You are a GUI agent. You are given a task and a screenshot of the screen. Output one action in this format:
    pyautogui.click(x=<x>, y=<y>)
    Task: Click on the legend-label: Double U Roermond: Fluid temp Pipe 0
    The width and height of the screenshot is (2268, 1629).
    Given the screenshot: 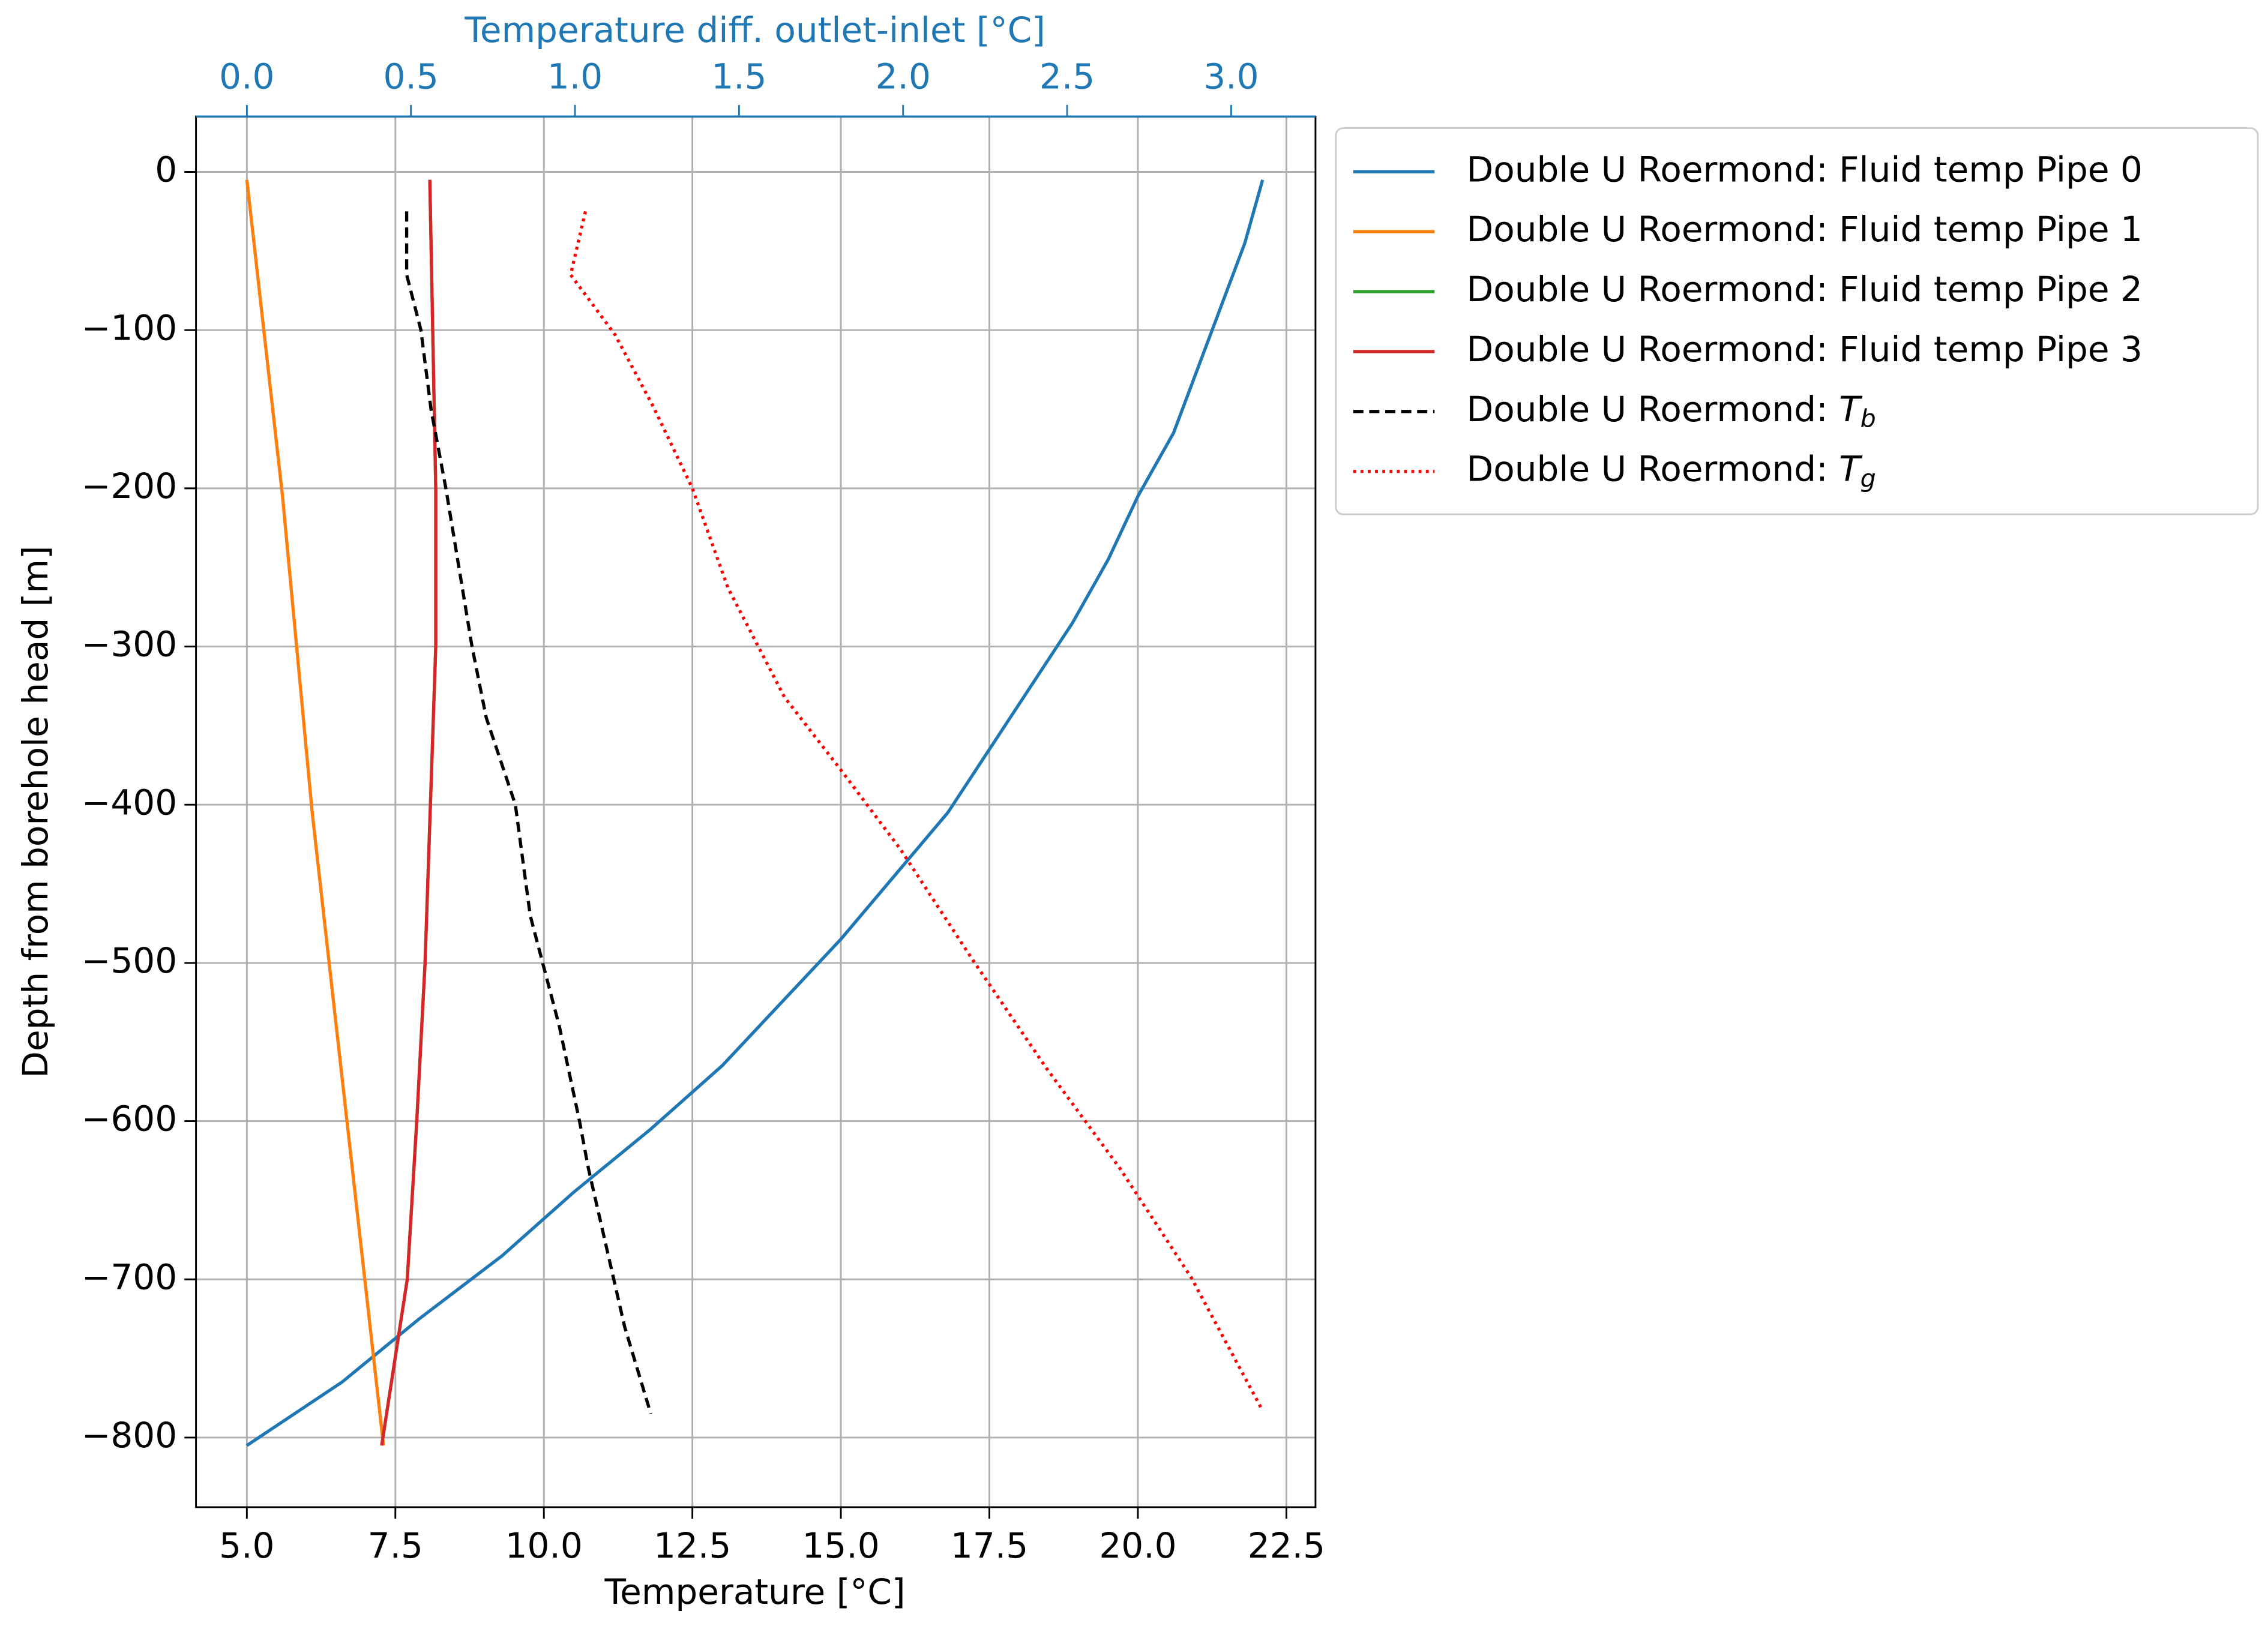 What is the action you would take?
    pyautogui.click(x=1805, y=169)
    